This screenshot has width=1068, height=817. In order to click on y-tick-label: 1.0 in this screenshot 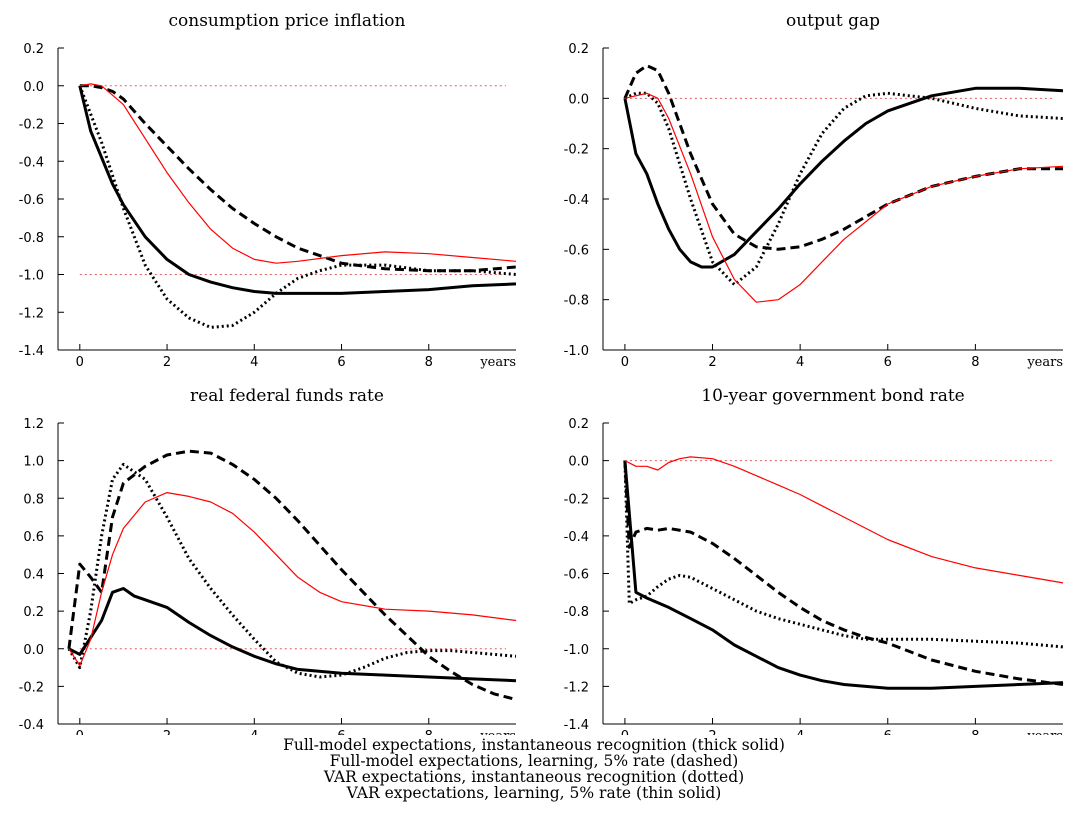, I will do `click(33, 462)`.